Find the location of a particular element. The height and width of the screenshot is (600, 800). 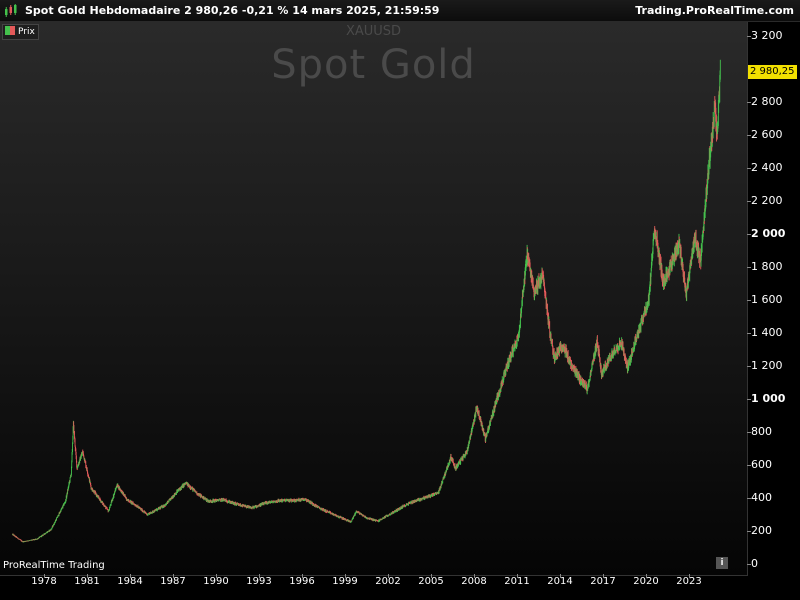

x-tick-label: 1987 is located at coordinates (173, 581).